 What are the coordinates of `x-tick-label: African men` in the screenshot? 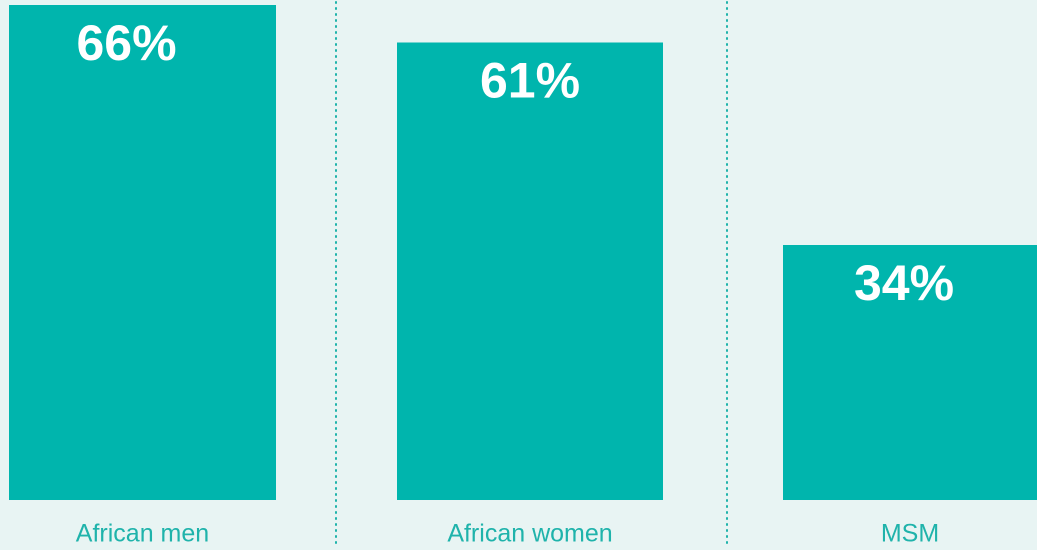 It's located at (142, 534).